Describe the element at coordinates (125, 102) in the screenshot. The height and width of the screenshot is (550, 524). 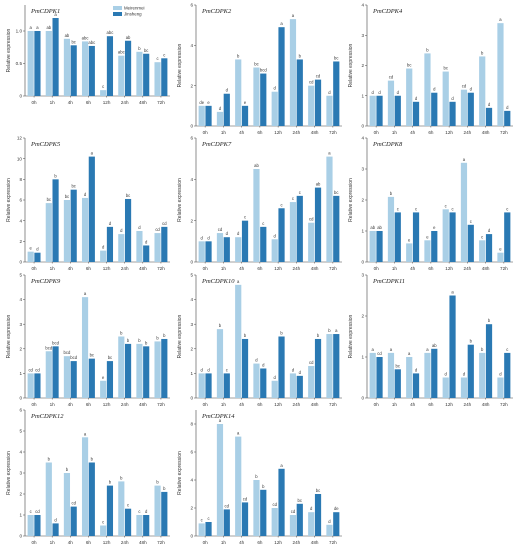
I see `x-tick-label: 24h` at that location.